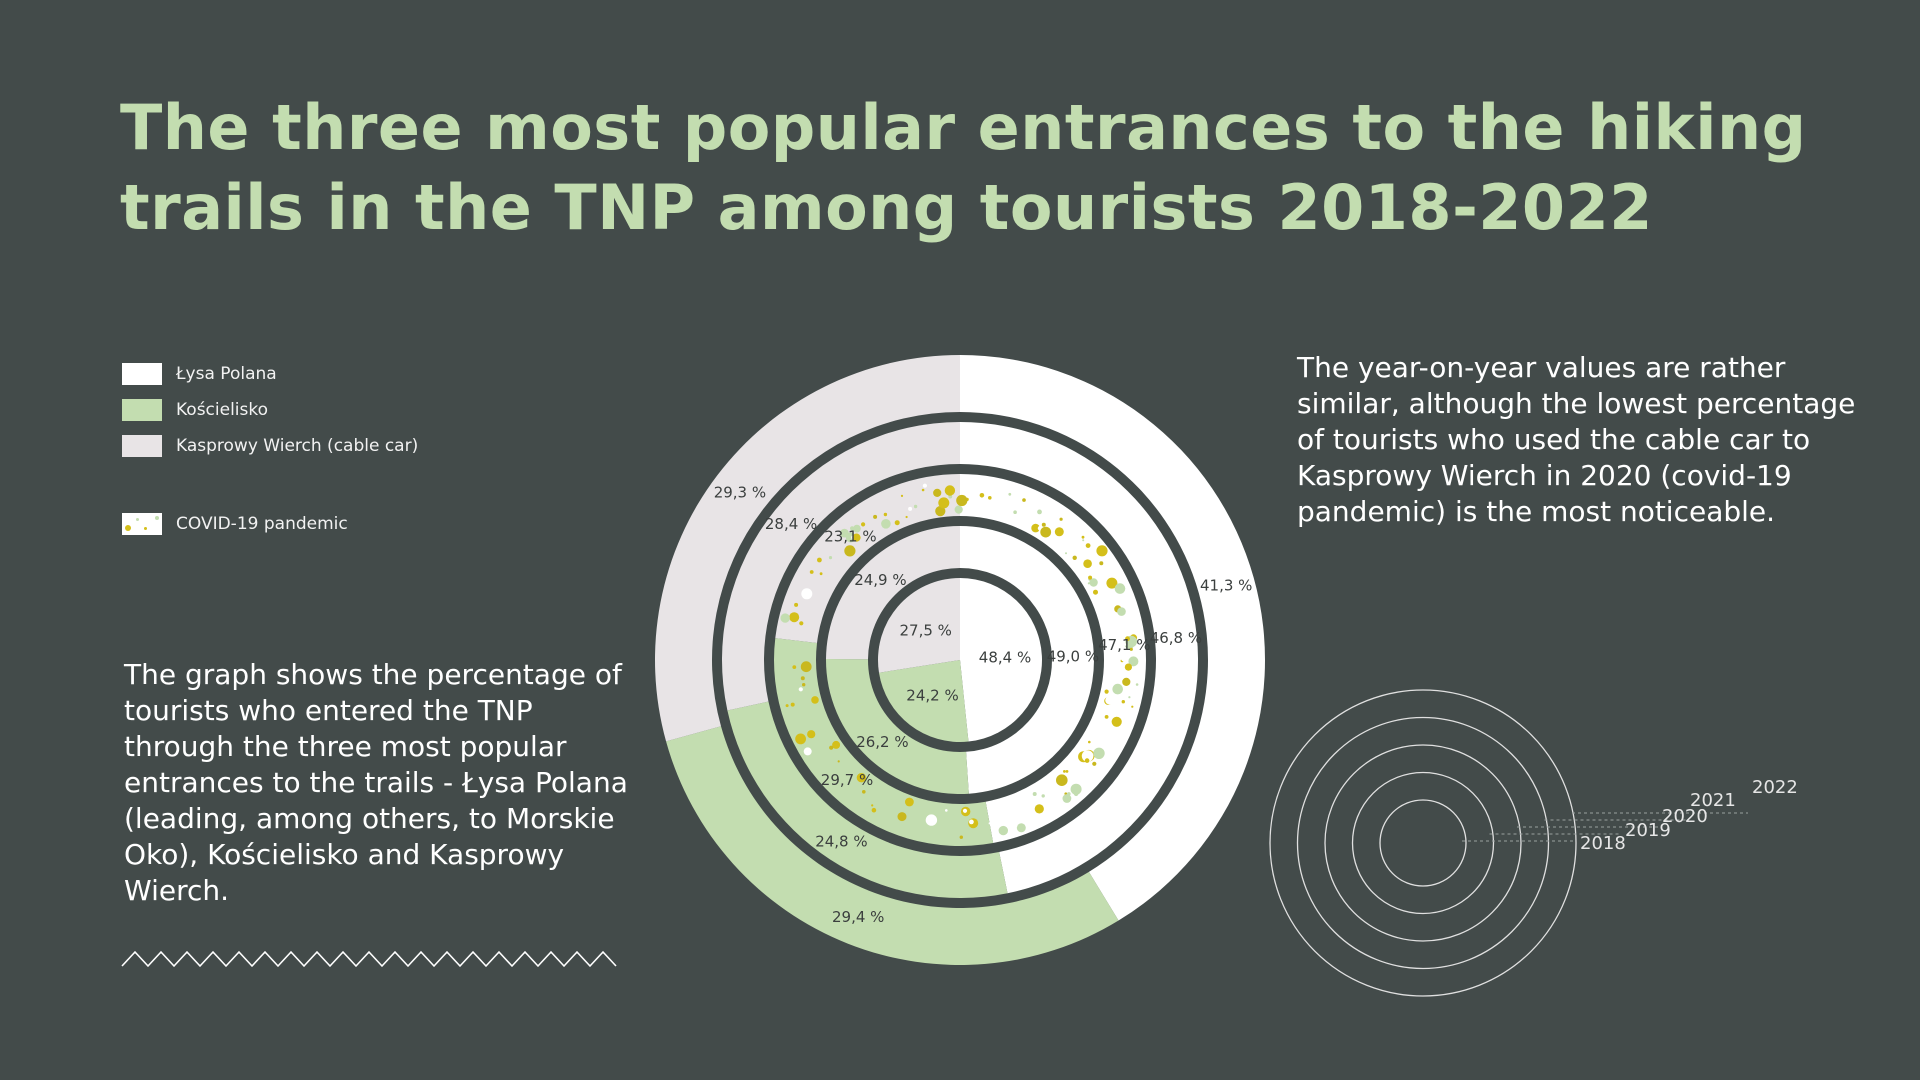 Image resolution: width=1920 pixels, height=1080 pixels. What do you see at coordinates (297, 446) in the screenshot?
I see `legend-label-kasprowy: Kasprowy Wierch (cable car)` at bounding box center [297, 446].